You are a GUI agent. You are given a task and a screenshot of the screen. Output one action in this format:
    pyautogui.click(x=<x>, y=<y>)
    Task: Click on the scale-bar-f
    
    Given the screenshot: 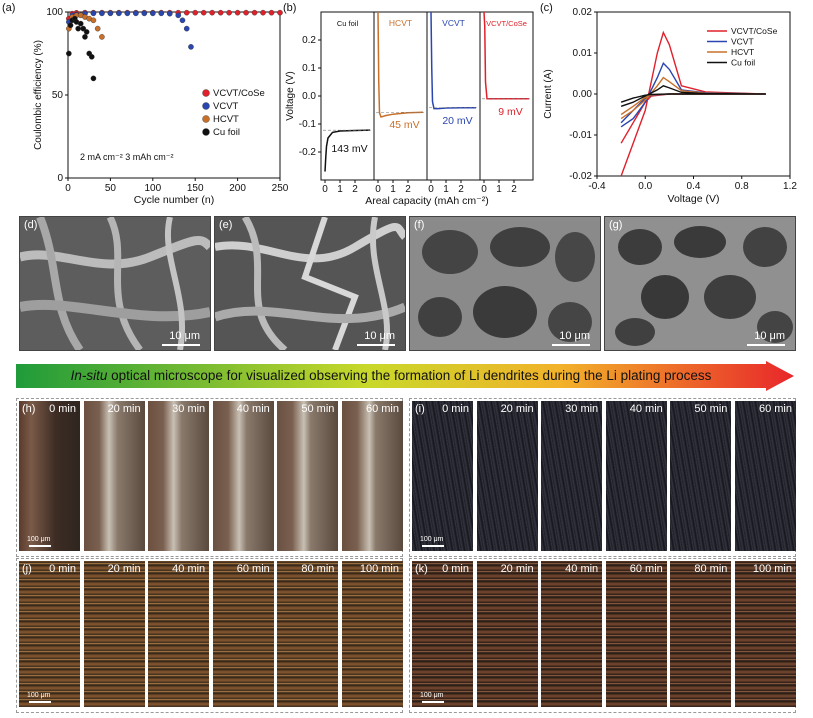 What is the action you would take?
    pyautogui.click(x=571, y=345)
    